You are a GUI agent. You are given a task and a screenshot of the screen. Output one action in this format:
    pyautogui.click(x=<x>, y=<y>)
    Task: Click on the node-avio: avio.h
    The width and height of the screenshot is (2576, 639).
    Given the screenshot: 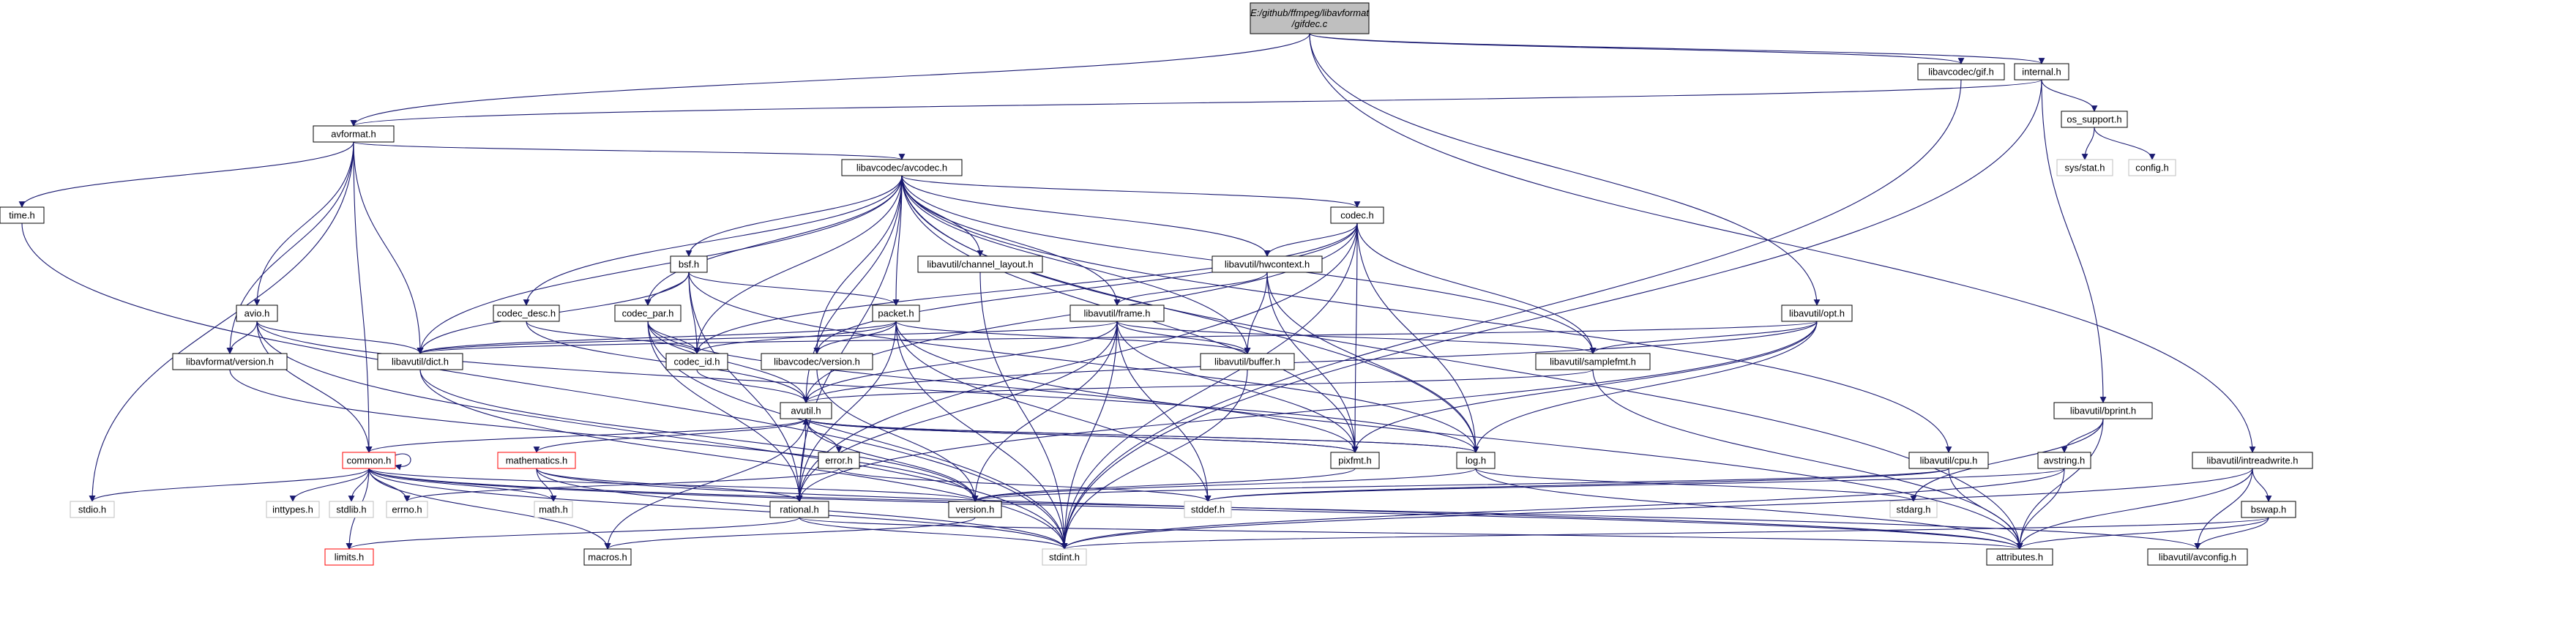 What is the action you would take?
    pyautogui.click(x=257, y=313)
    